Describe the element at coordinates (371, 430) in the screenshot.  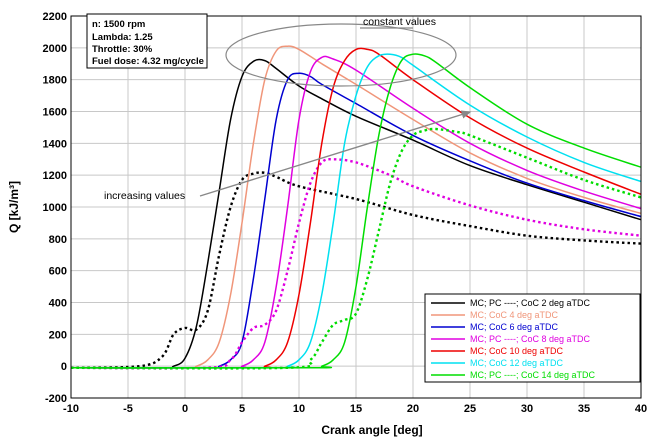
I see `x-axis-title: Crank angle [deg]` at that location.